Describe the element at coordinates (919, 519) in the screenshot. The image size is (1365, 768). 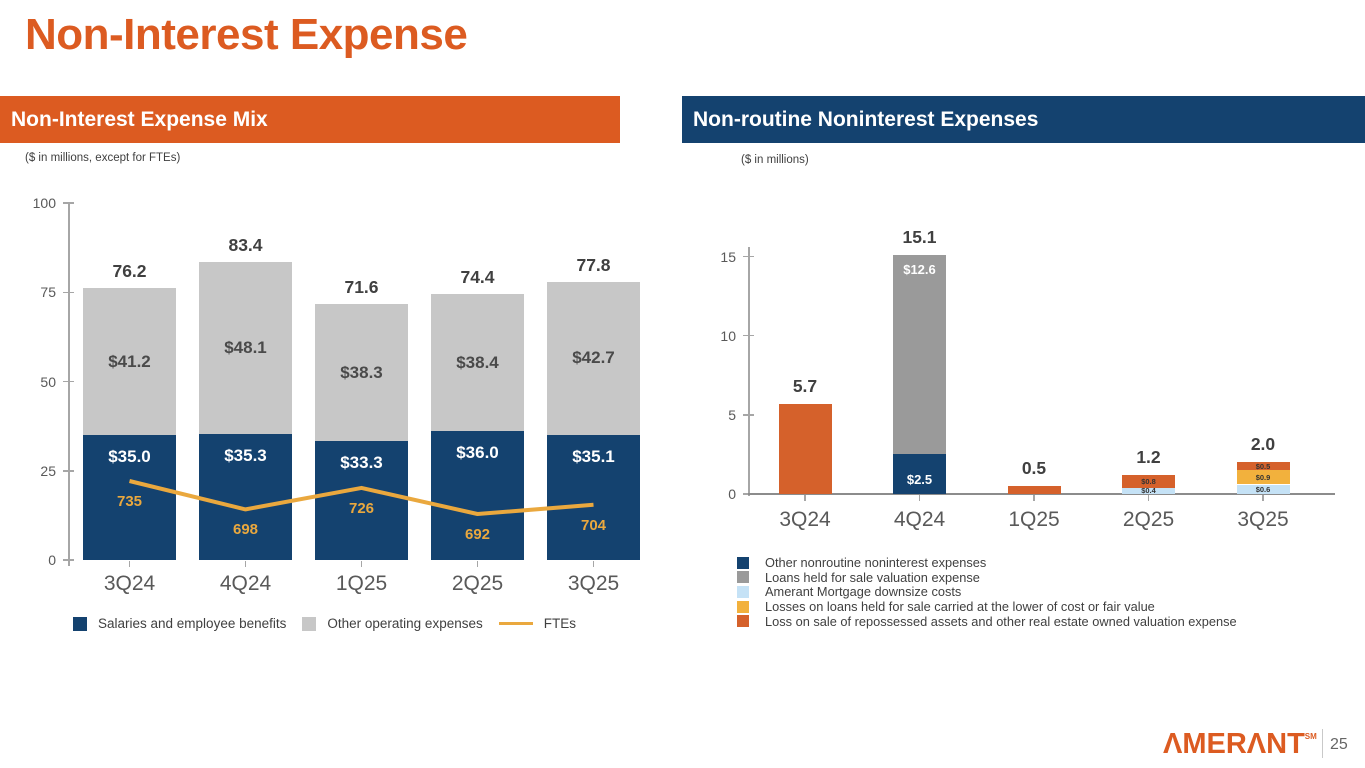
I see `x-axis-label: 4Q24` at that location.